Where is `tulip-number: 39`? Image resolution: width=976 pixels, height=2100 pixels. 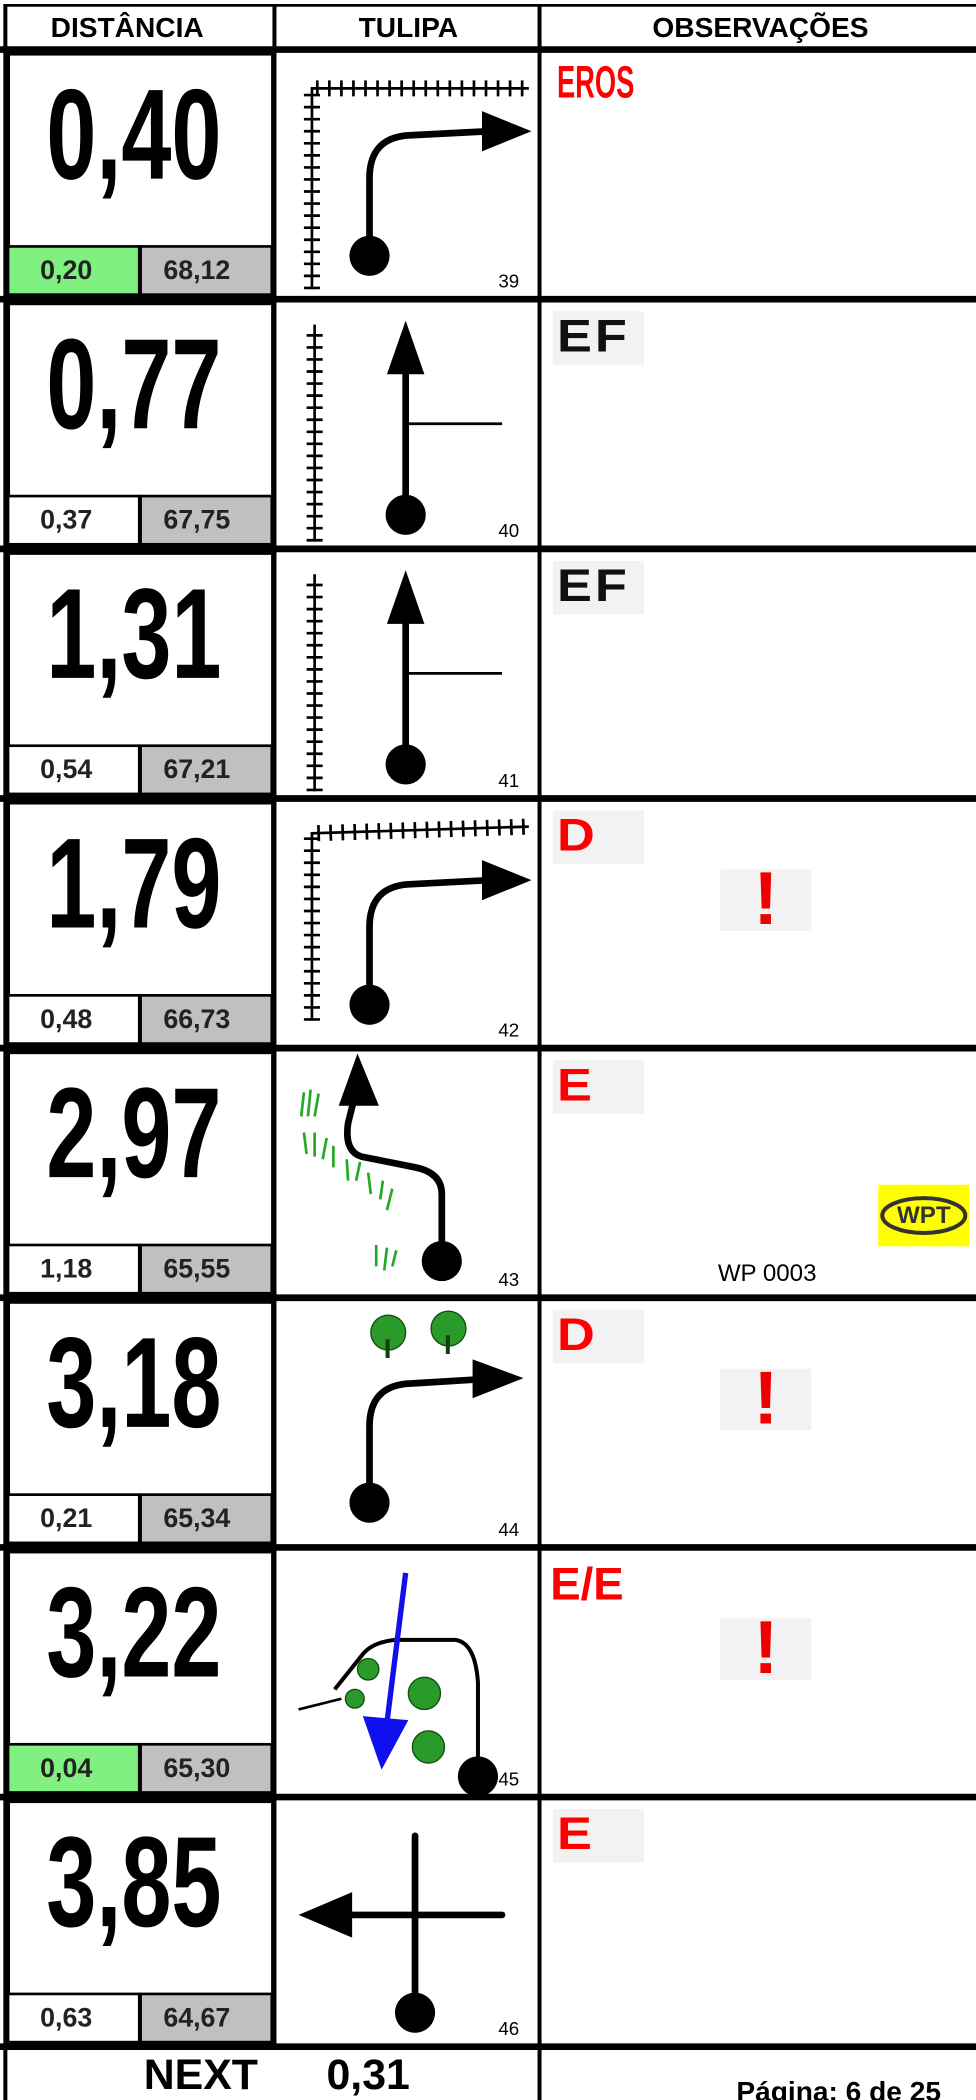
tulip-number: 39 is located at coordinates (508, 281).